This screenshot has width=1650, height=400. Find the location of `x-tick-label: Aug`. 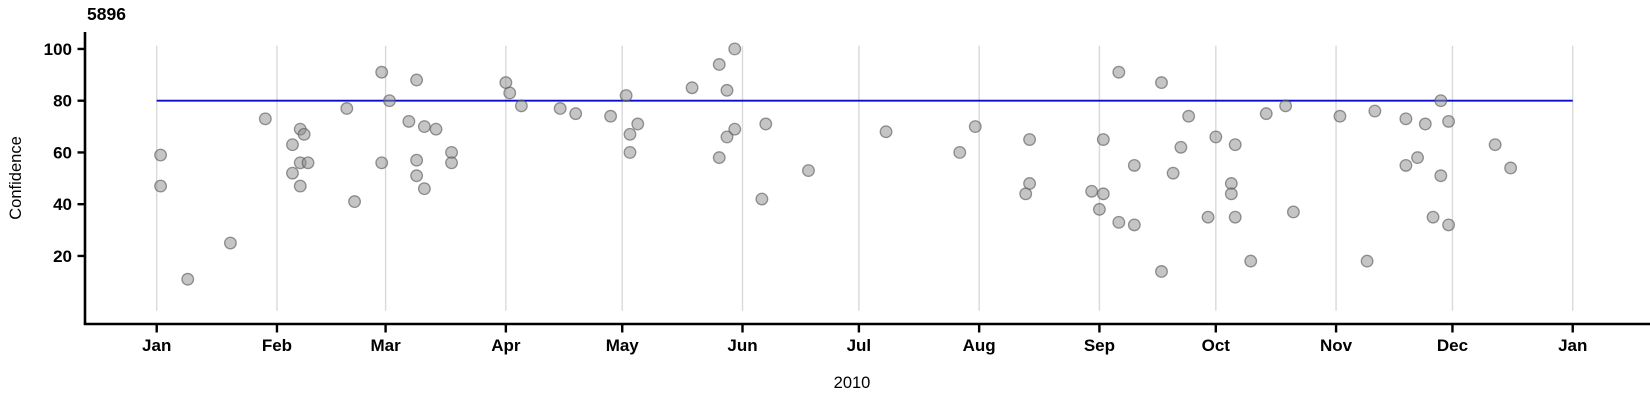

x-tick-label: Aug is located at coordinates (979, 345).